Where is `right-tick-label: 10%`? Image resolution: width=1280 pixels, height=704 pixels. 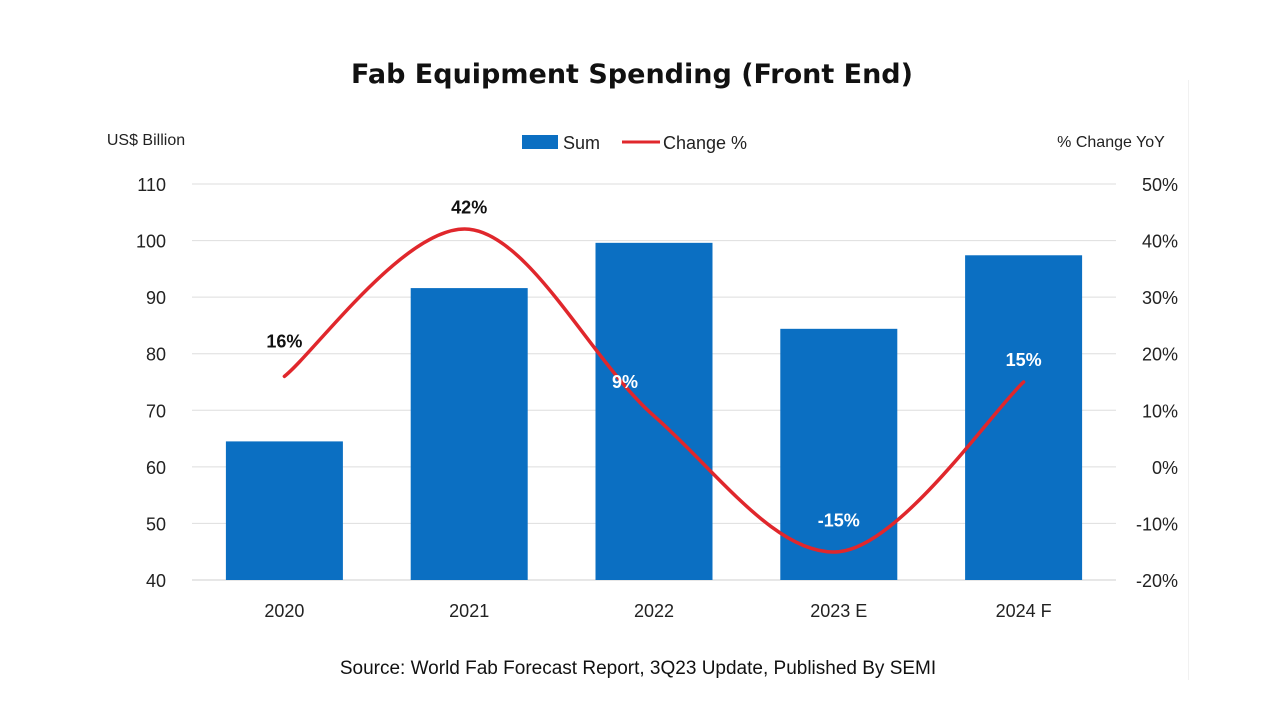 right-tick-label: 10% is located at coordinates (1160, 411).